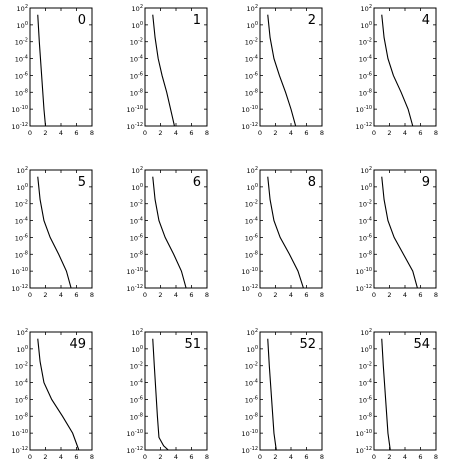  Describe the element at coordinates (426, 20) in the screenshot. I see `panel-label: 4` at that location.